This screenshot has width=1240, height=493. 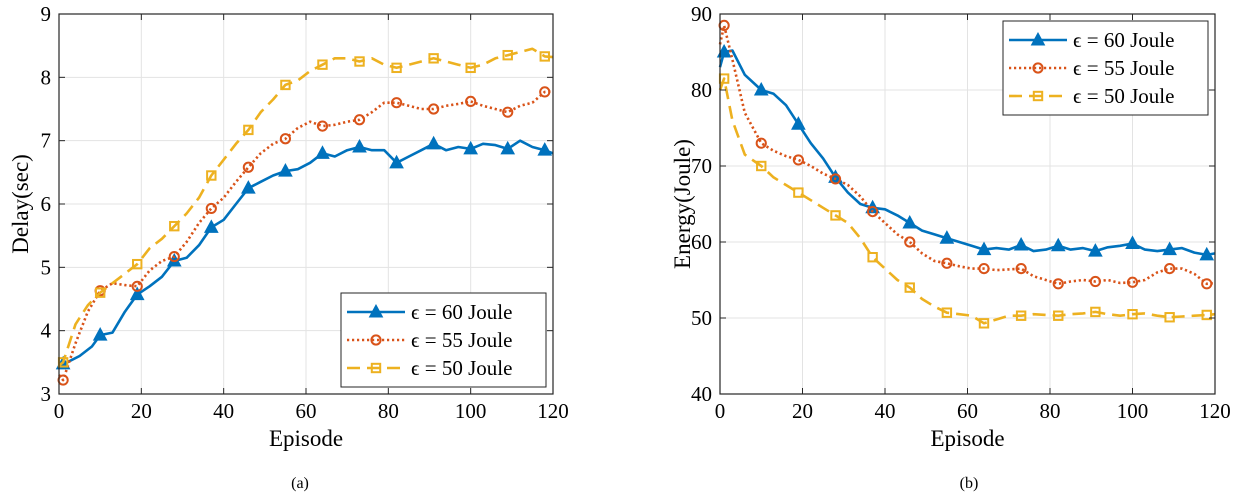 I want to click on y-tick-label: 50, so click(x=701, y=318).